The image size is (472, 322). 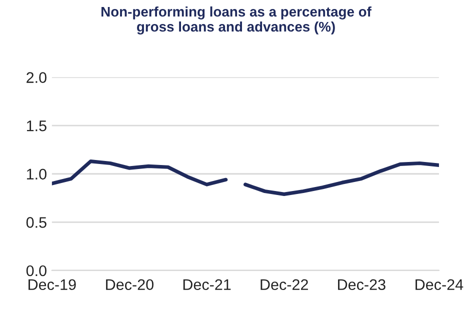 What do you see at coordinates (237, 20) in the screenshot?
I see `chart-title: Non-performing loans as a percentage of gross loans and advances (%)` at bounding box center [237, 20].